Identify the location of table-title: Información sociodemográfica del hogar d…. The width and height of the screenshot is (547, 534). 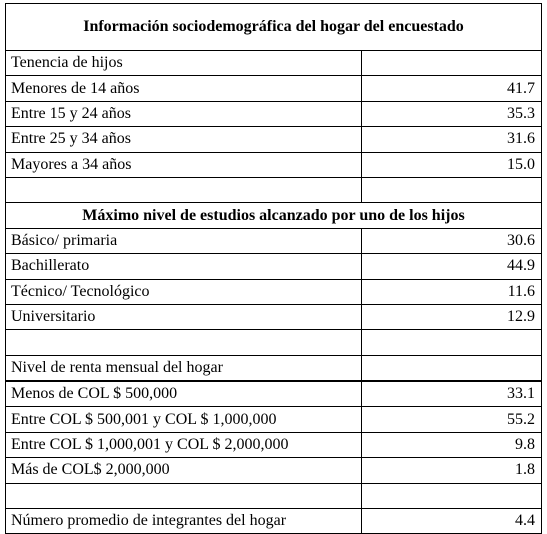
(273, 27).